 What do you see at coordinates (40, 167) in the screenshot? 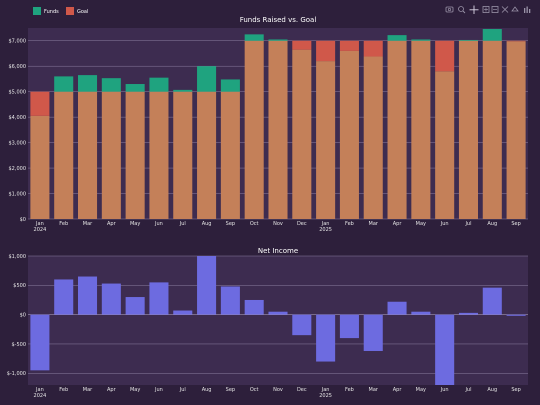
I see `bar-overlap-jan-2024` at bounding box center [40, 167].